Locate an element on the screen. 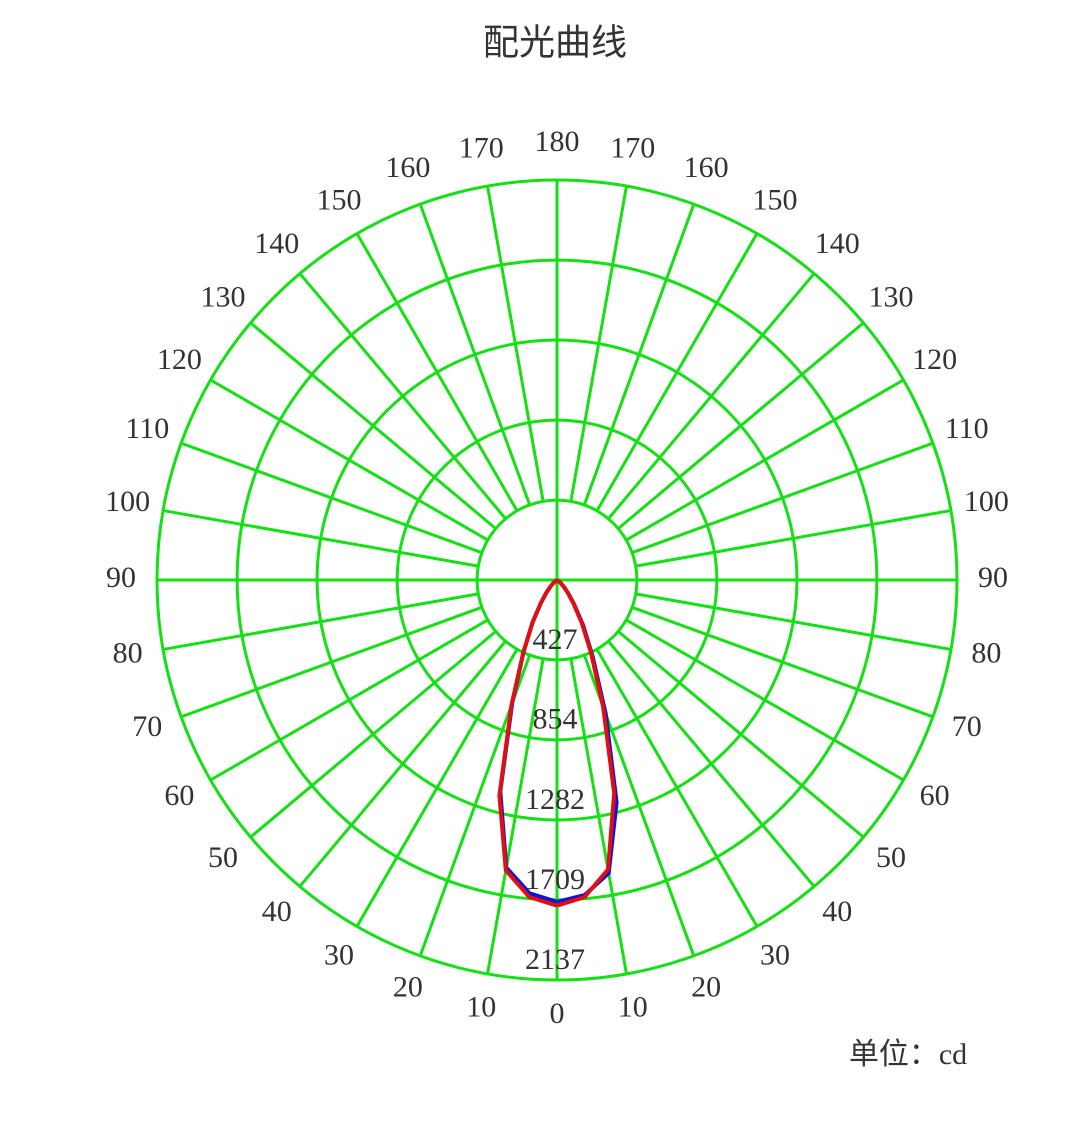 This screenshot has width=1069, height=1121. angle-label: 0 is located at coordinates (557, 1013).